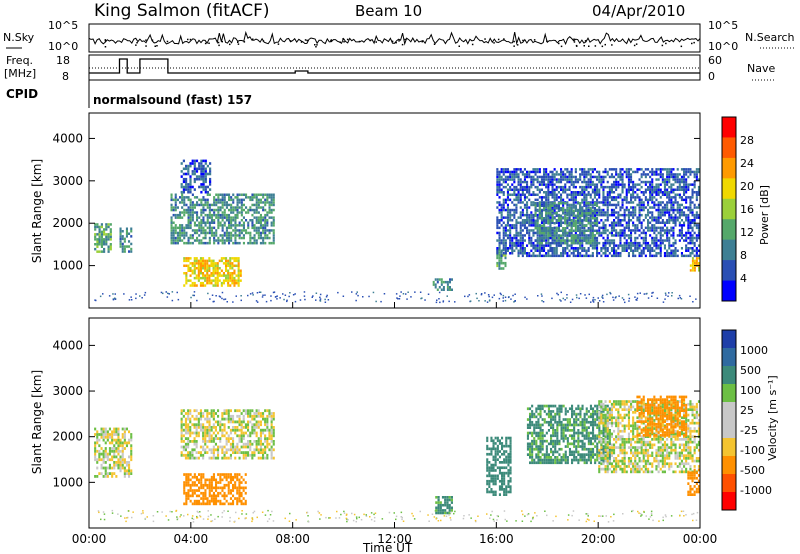 Image resolution: width=800 pixels, height=554 pixels. I want to click on power-colorbar-tick: 20, so click(747, 186).